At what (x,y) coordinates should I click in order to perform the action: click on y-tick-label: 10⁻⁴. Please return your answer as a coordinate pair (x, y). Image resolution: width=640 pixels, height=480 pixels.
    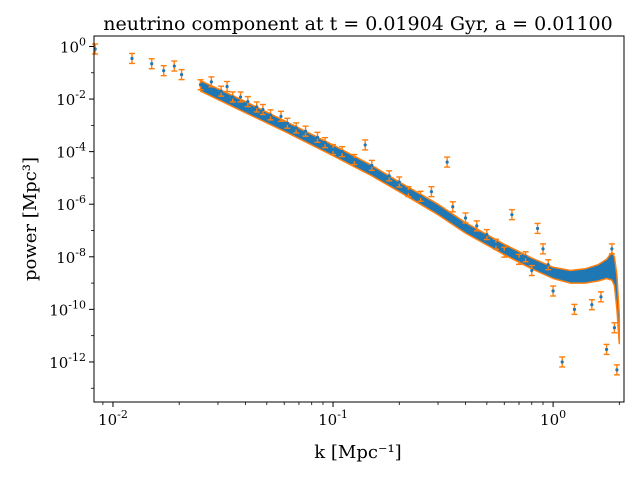
    Looking at the image, I should click on (71, 151).